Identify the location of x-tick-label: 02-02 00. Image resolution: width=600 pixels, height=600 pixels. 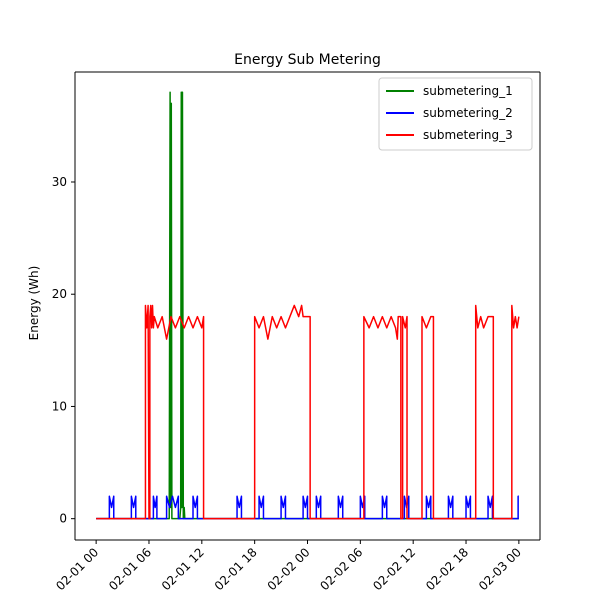
(289, 569).